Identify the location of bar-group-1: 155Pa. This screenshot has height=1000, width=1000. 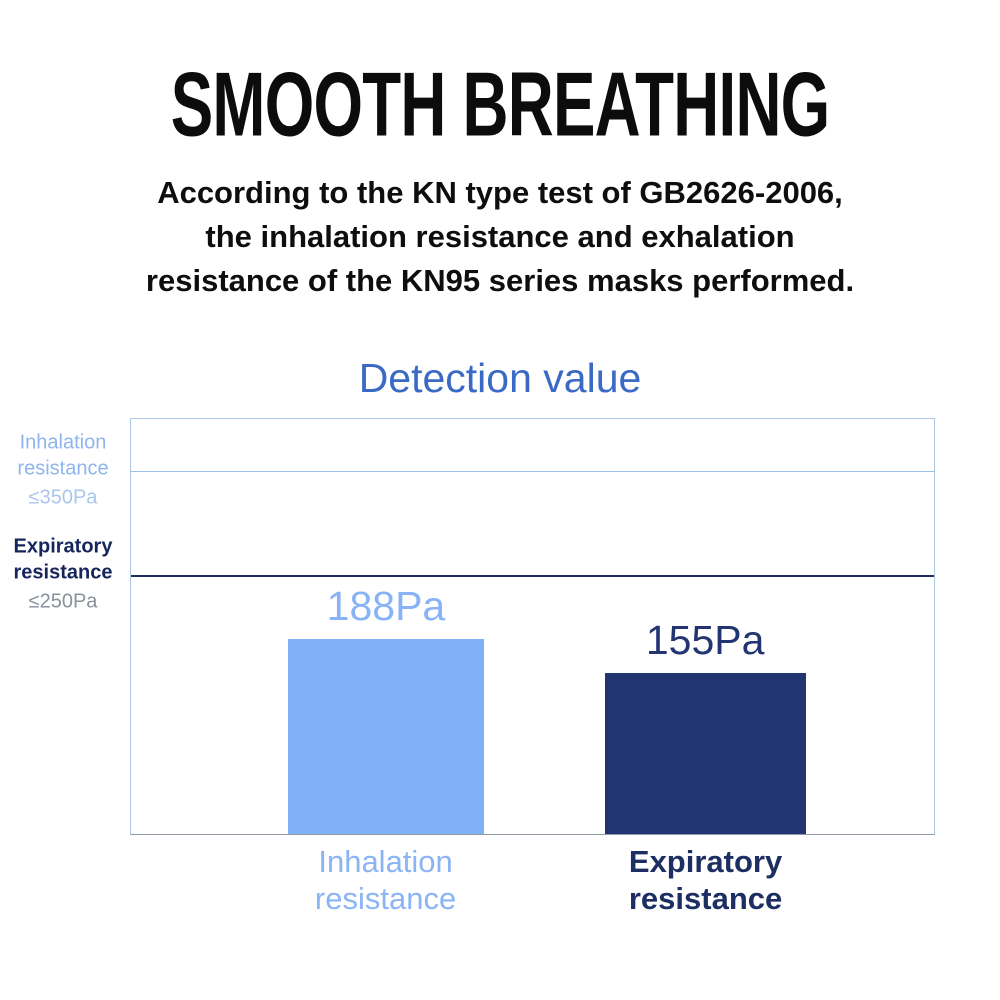
(705, 627).